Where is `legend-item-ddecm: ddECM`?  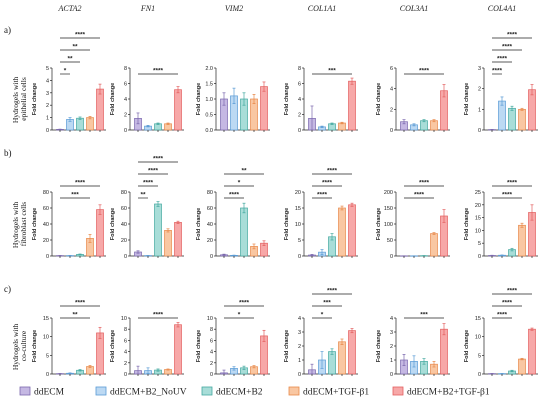
legend-item-ddecm: ddECM is located at coordinates (42, 392).